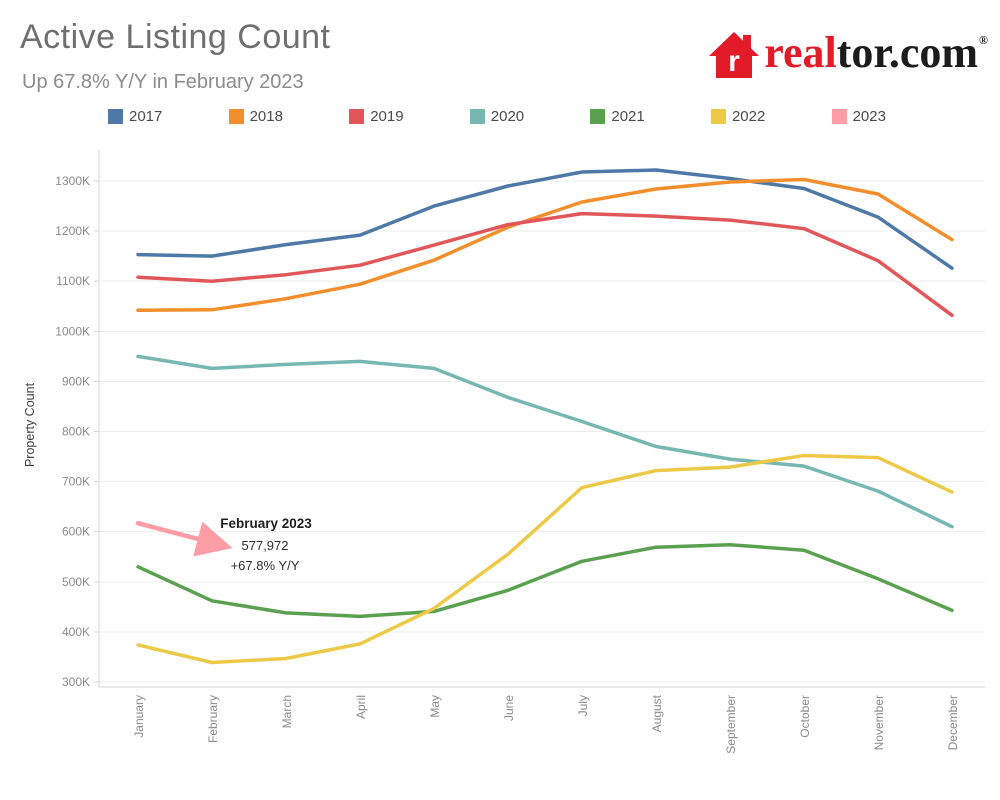  Describe the element at coordinates (731, 724) in the screenshot. I see `x-tick-label: September` at that location.